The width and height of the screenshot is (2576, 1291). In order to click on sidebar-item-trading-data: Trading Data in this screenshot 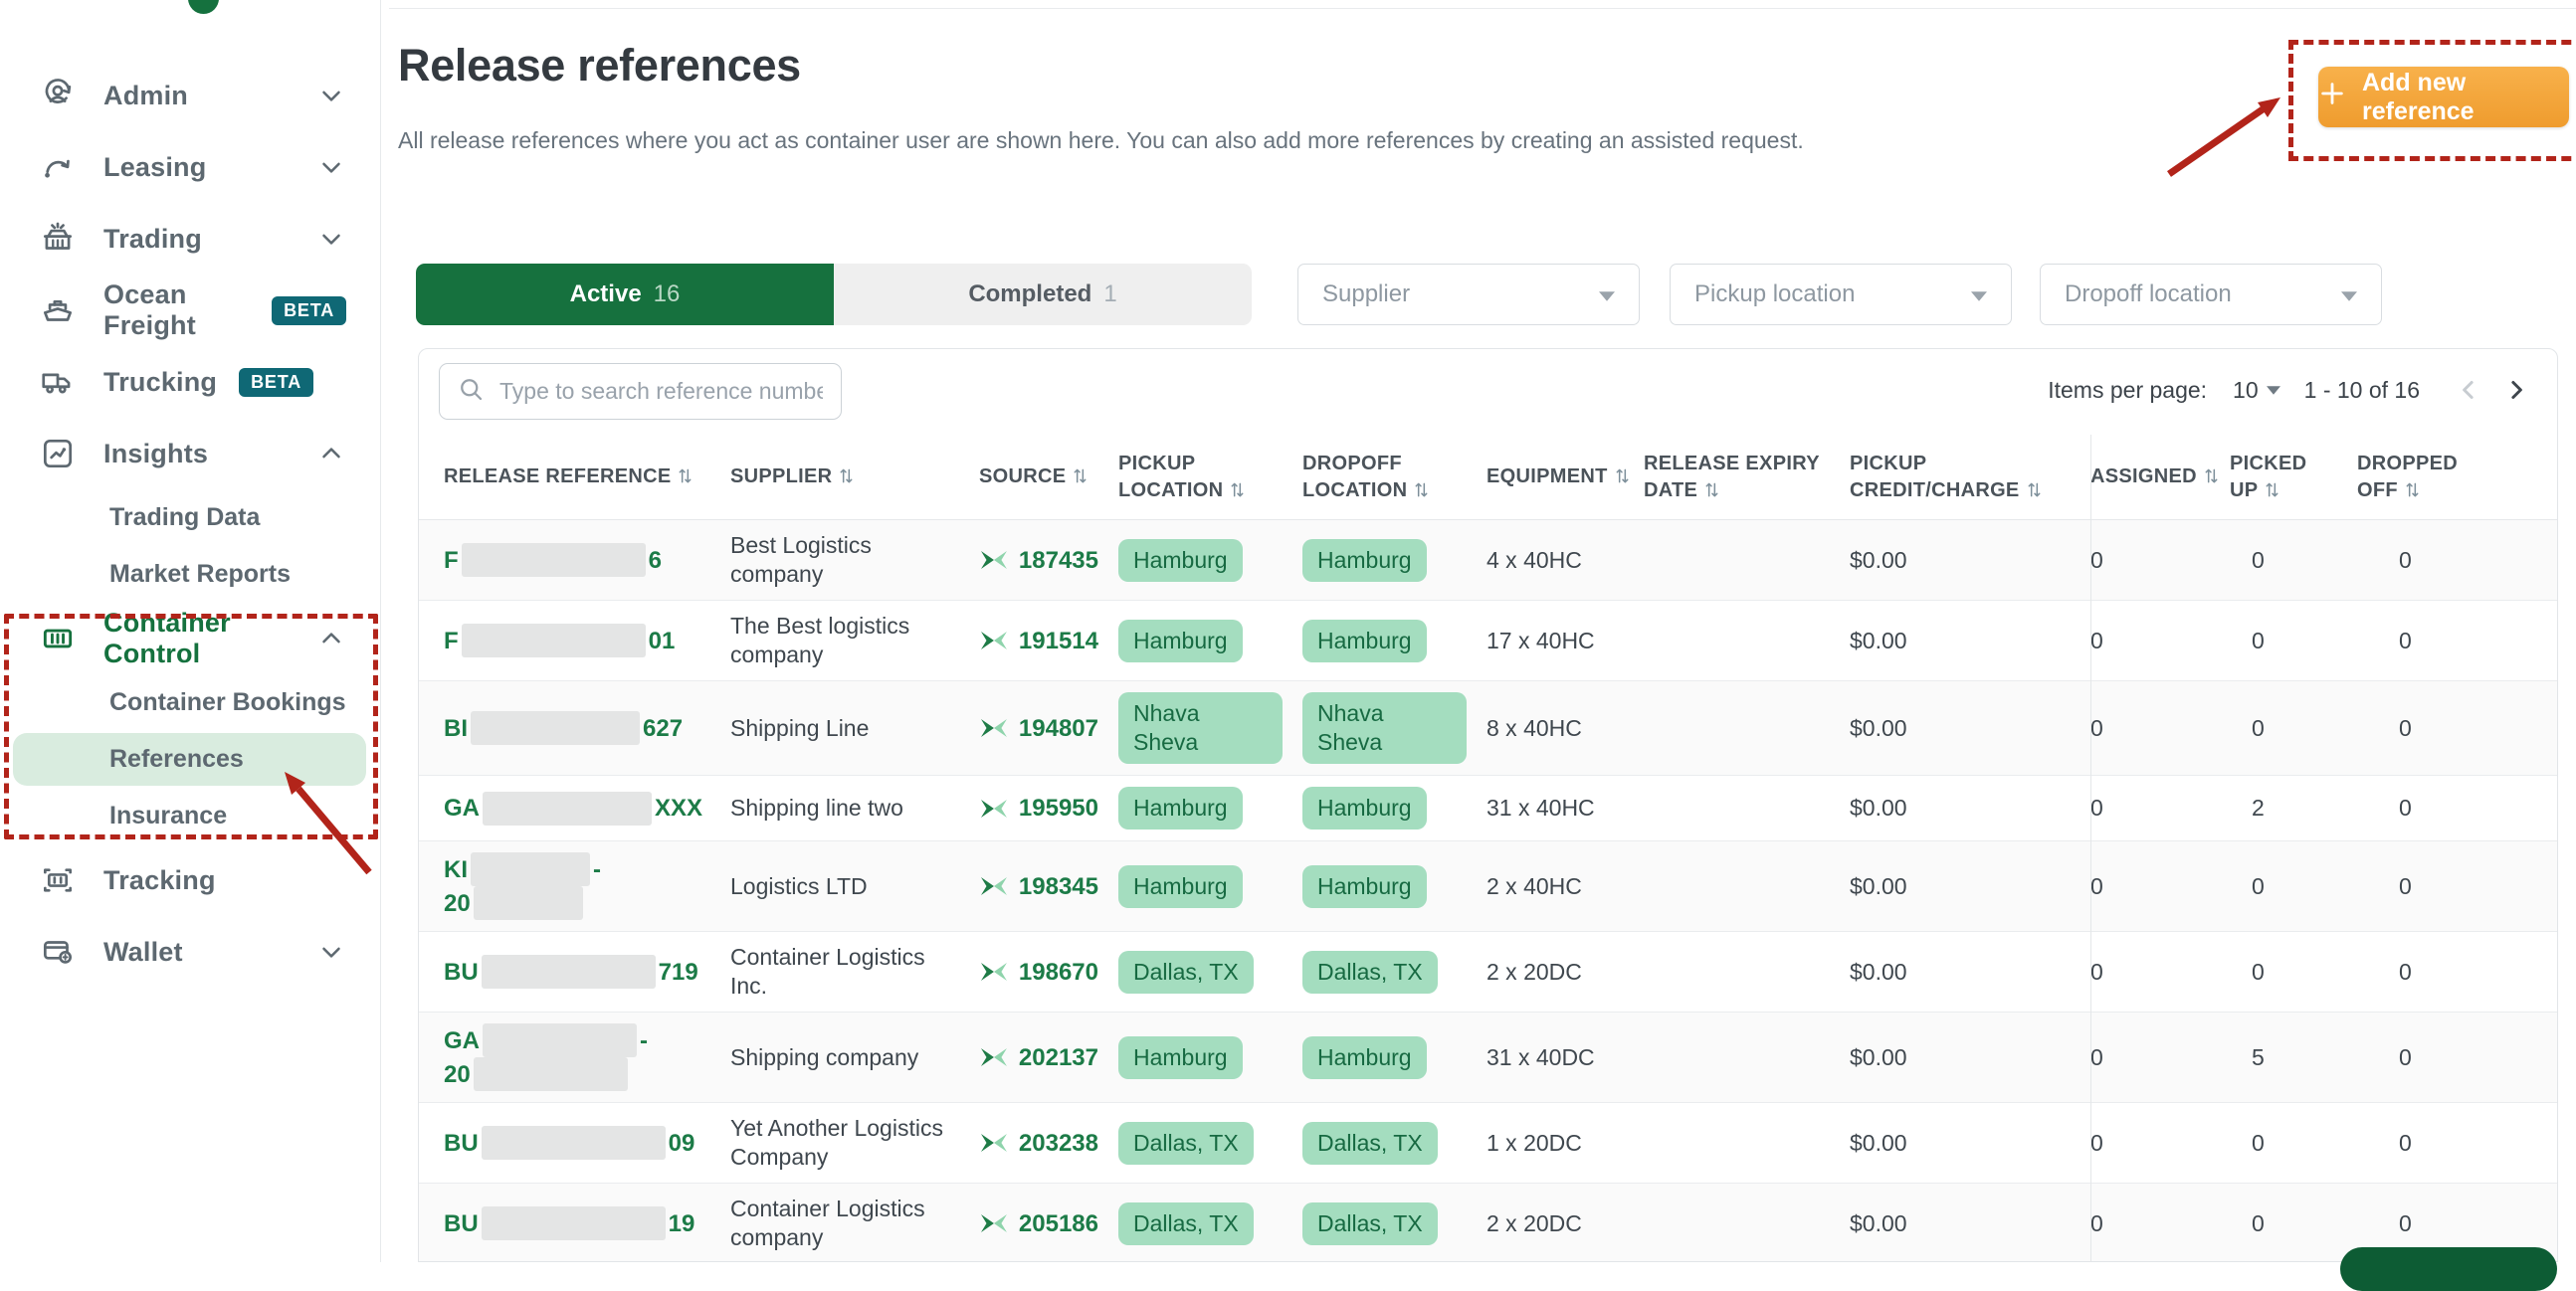, I will do `click(185, 517)`.